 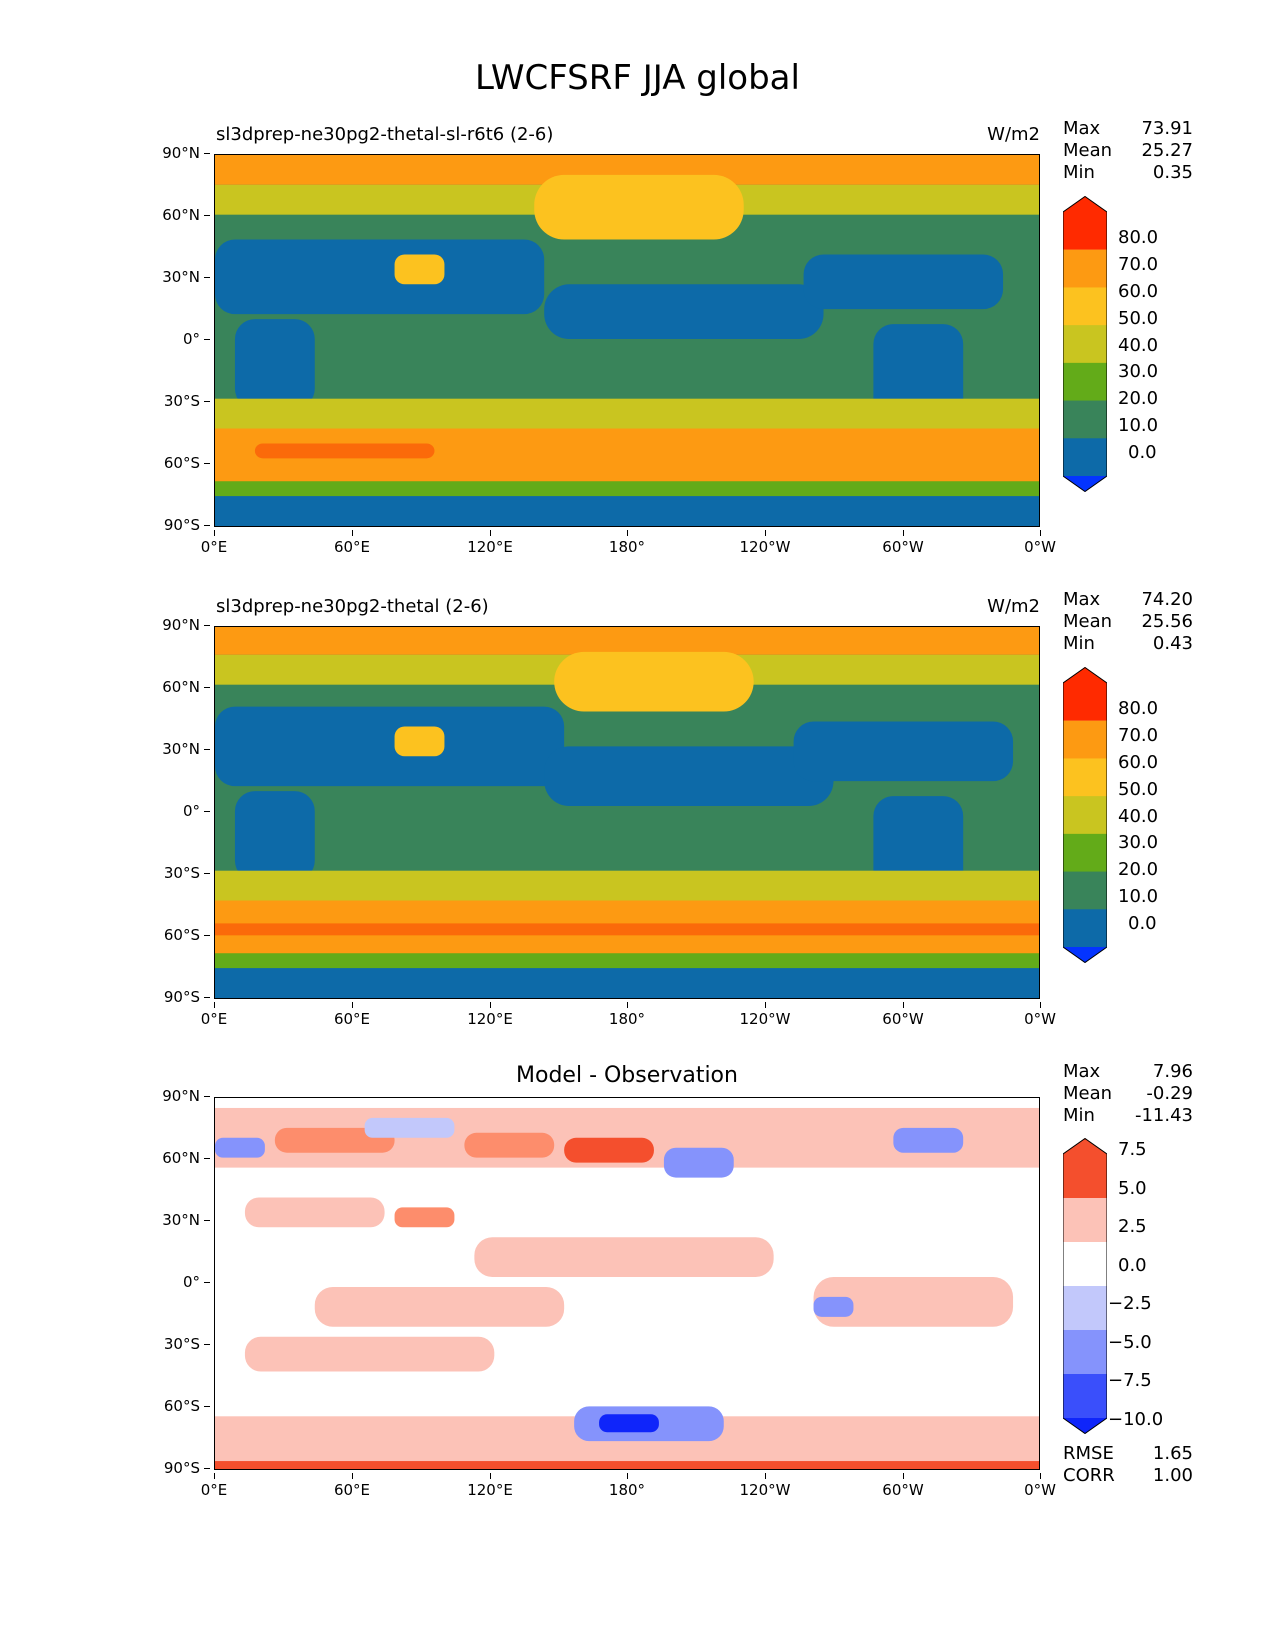 What do you see at coordinates (1082, 599) in the screenshot?
I see `stat-label: Max` at bounding box center [1082, 599].